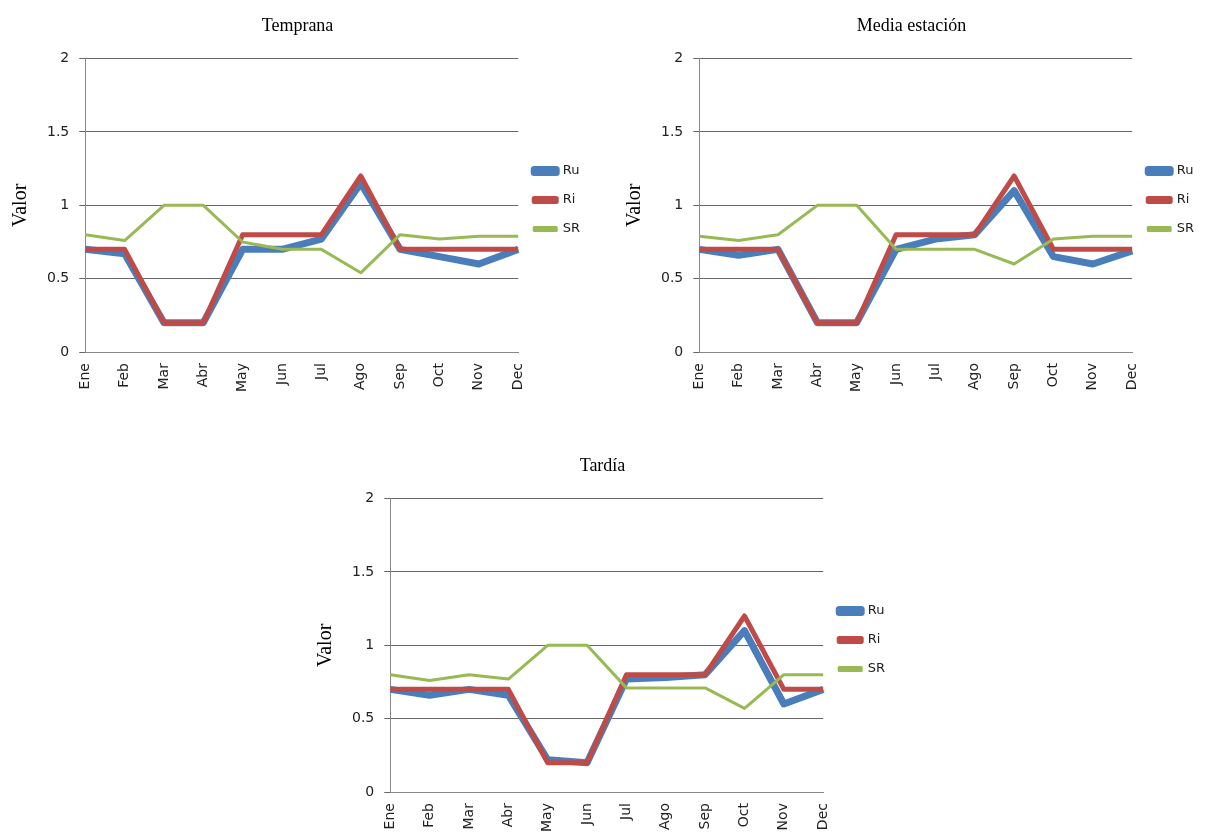  Describe the element at coordinates (602, 464) in the screenshot. I see `chart-title: Tardía` at that location.